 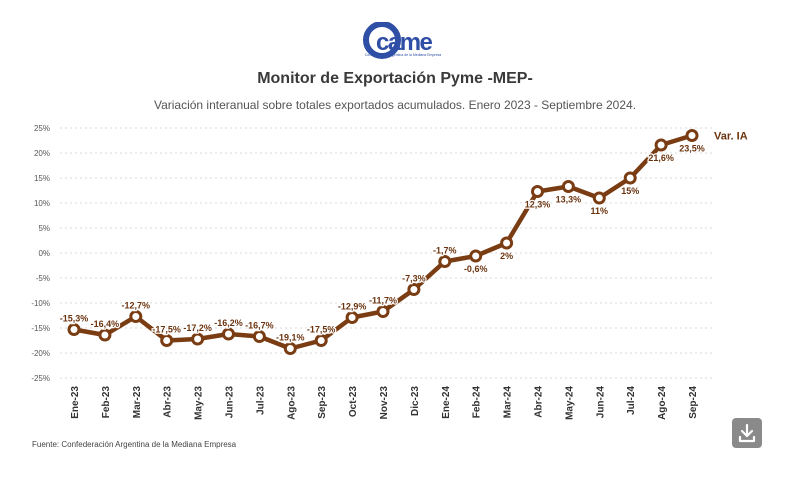 I want to click on y-axis-ticks: 25% 20% 15% 10% 5% 0% -5% -10% -15% -20% -25%, so click(x=40, y=253).